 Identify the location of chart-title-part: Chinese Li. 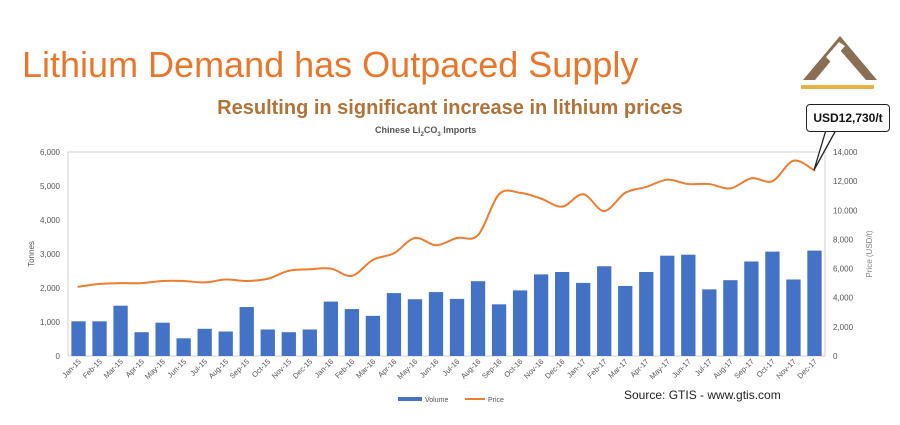
(398, 130).